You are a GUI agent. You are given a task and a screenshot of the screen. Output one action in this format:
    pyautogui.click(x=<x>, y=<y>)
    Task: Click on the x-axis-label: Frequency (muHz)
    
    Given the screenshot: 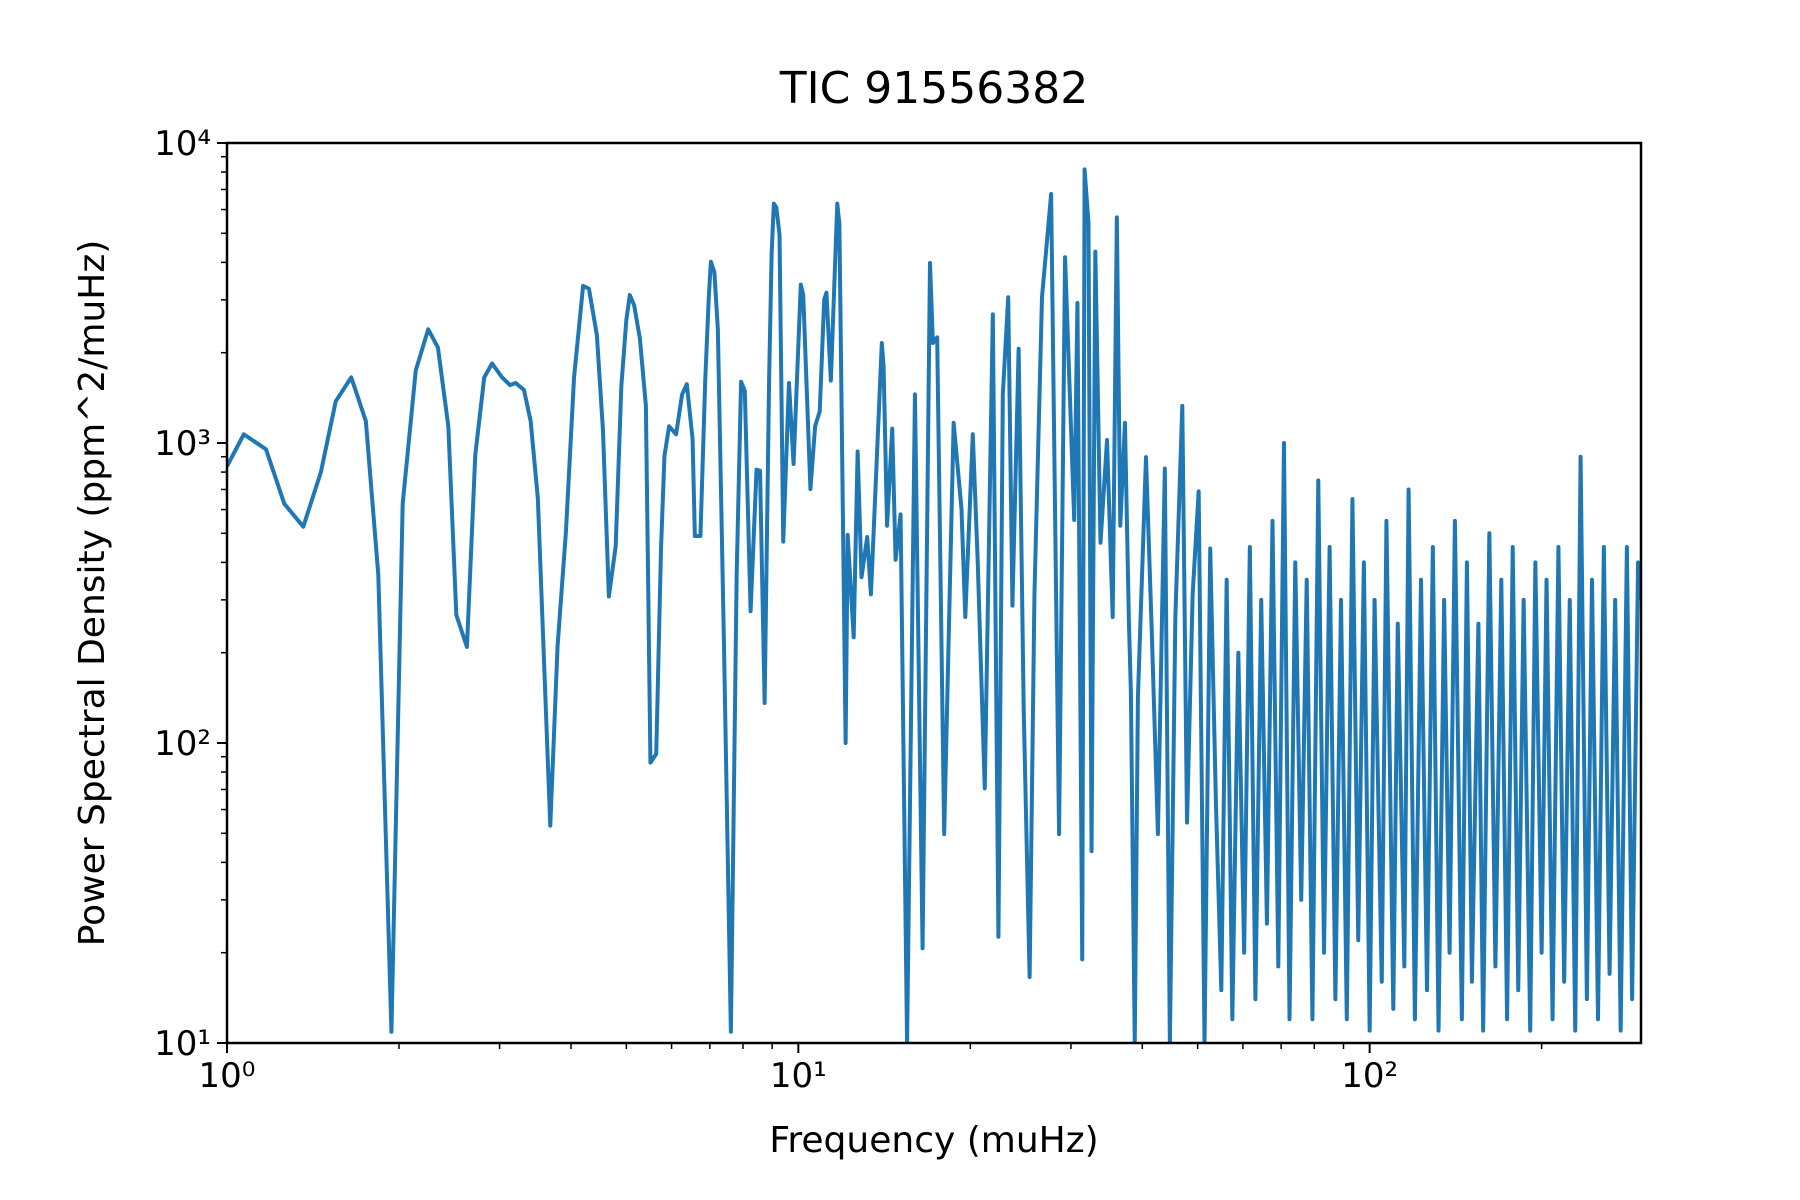 What is the action you would take?
    pyautogui.click(x=933, y=1140)
    